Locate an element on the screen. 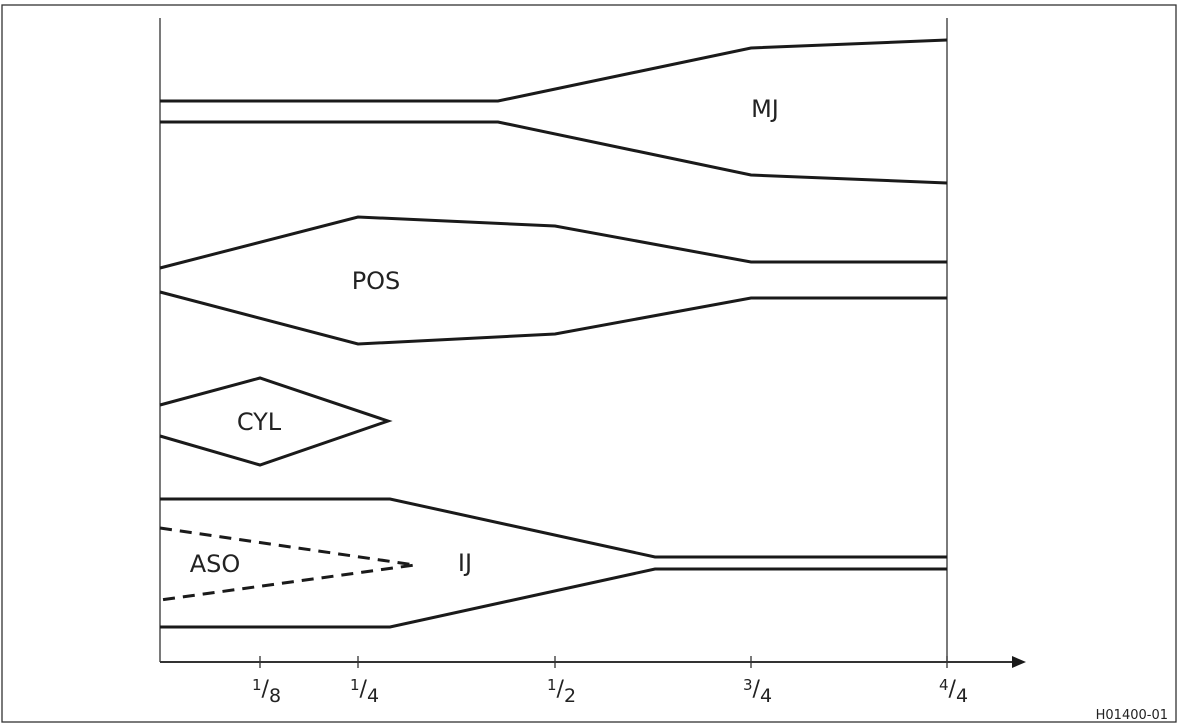 This screenshot has height=726, width=1179. ij-label: IJ is located at coordinates (465, 563).